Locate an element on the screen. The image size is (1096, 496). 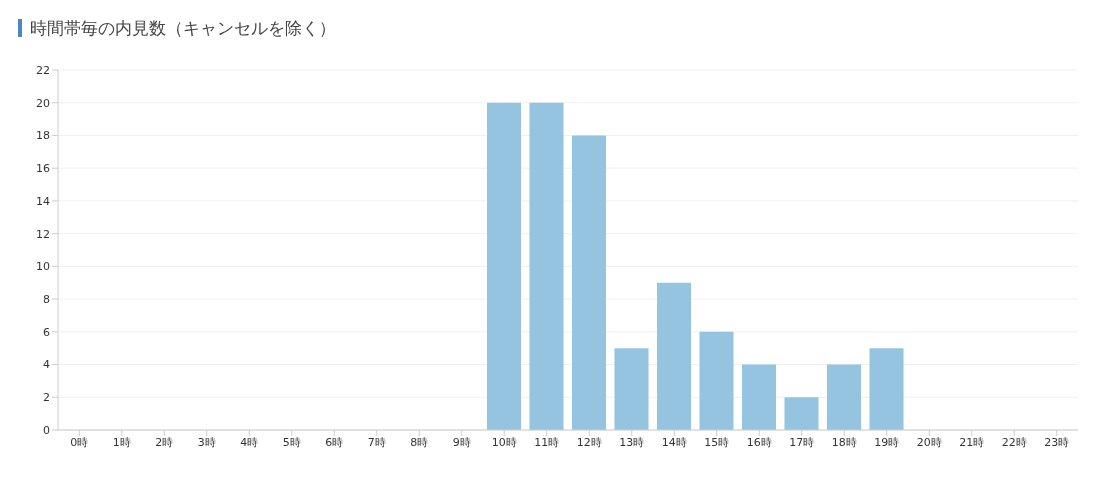
y-tick-label: 0 is located at coordinates (46, 430).